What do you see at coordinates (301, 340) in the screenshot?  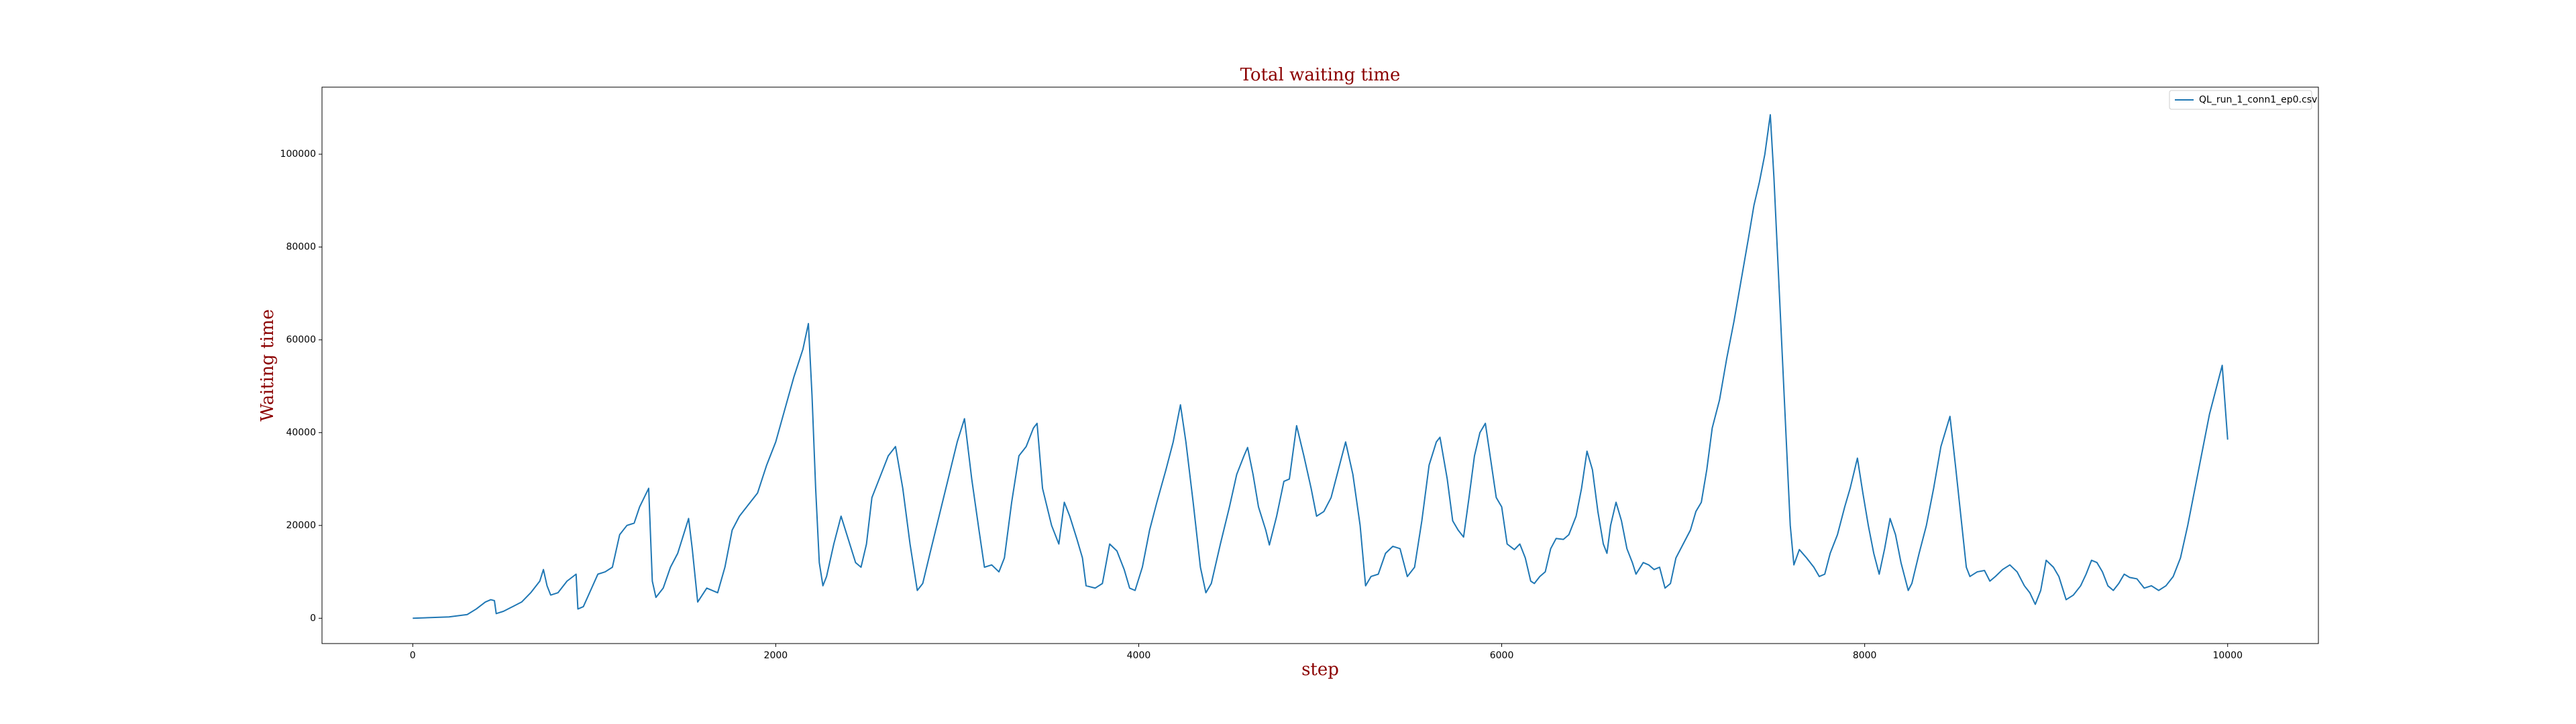 I see `y-tick-label: 60000` at bounding box center [301, 340].